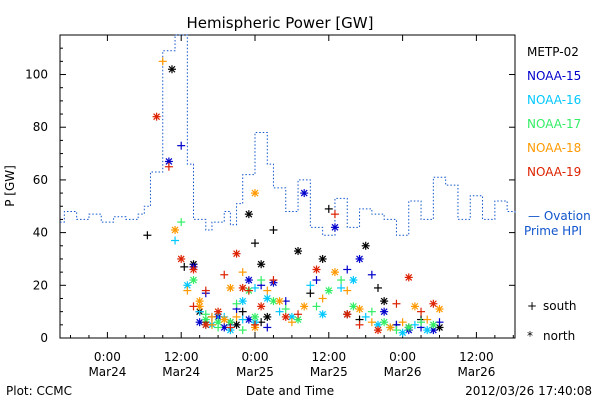 The width and height of the screenshot is (600, 400). Describe the element at coordinates (553, 52) in the screenshot. I see `legend-entry: METP-02` at that location.